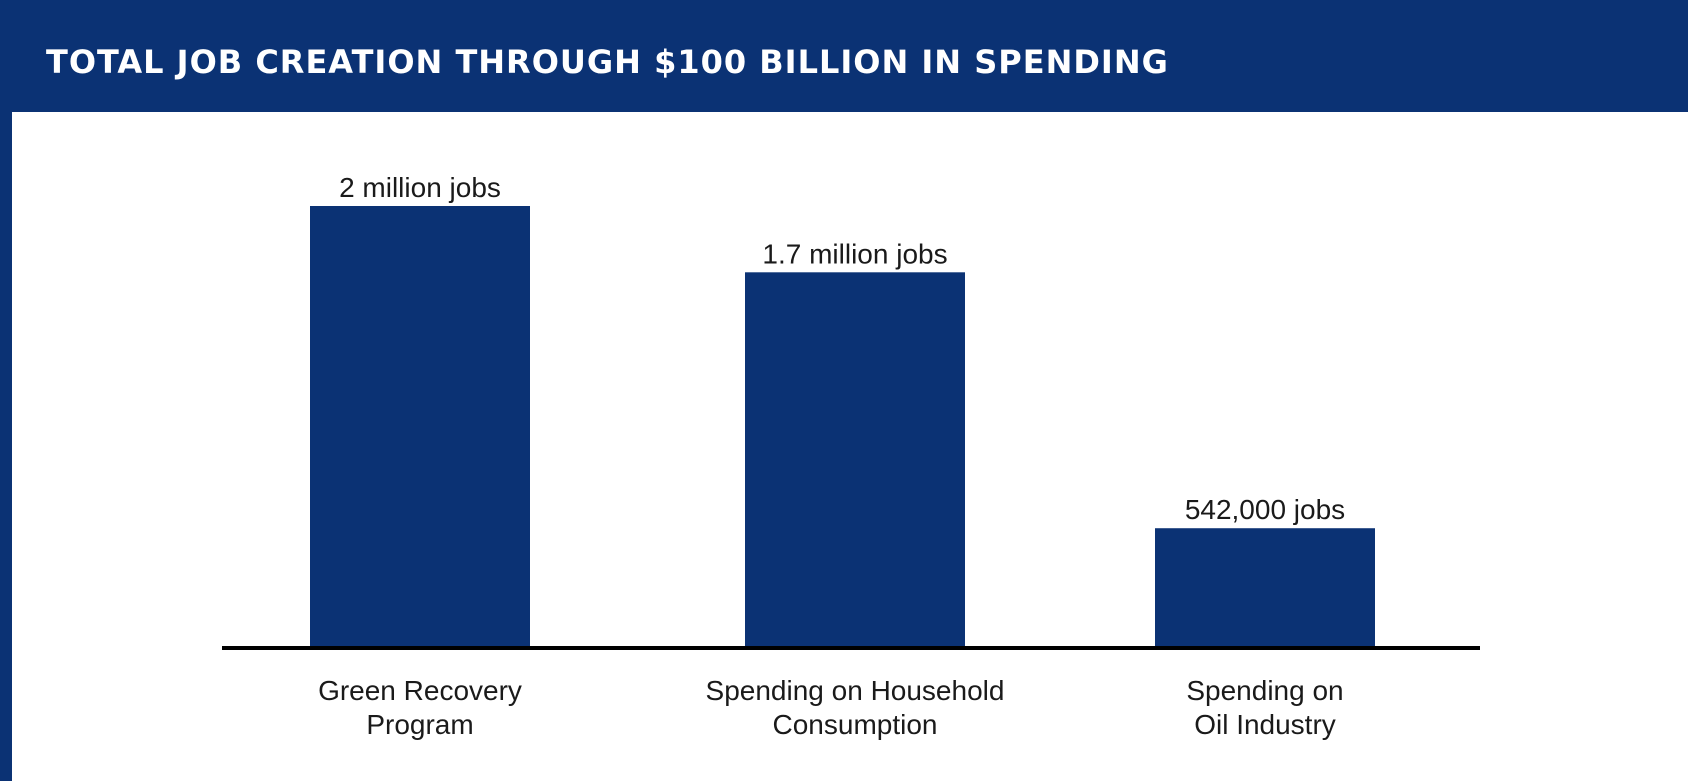 The width and height of the screenshot is (1688, 781). What do you see at coordinates (419, 724) in the screenshot?
I see `category-label-1-line-2: Program` at bounding box center [419, 724].